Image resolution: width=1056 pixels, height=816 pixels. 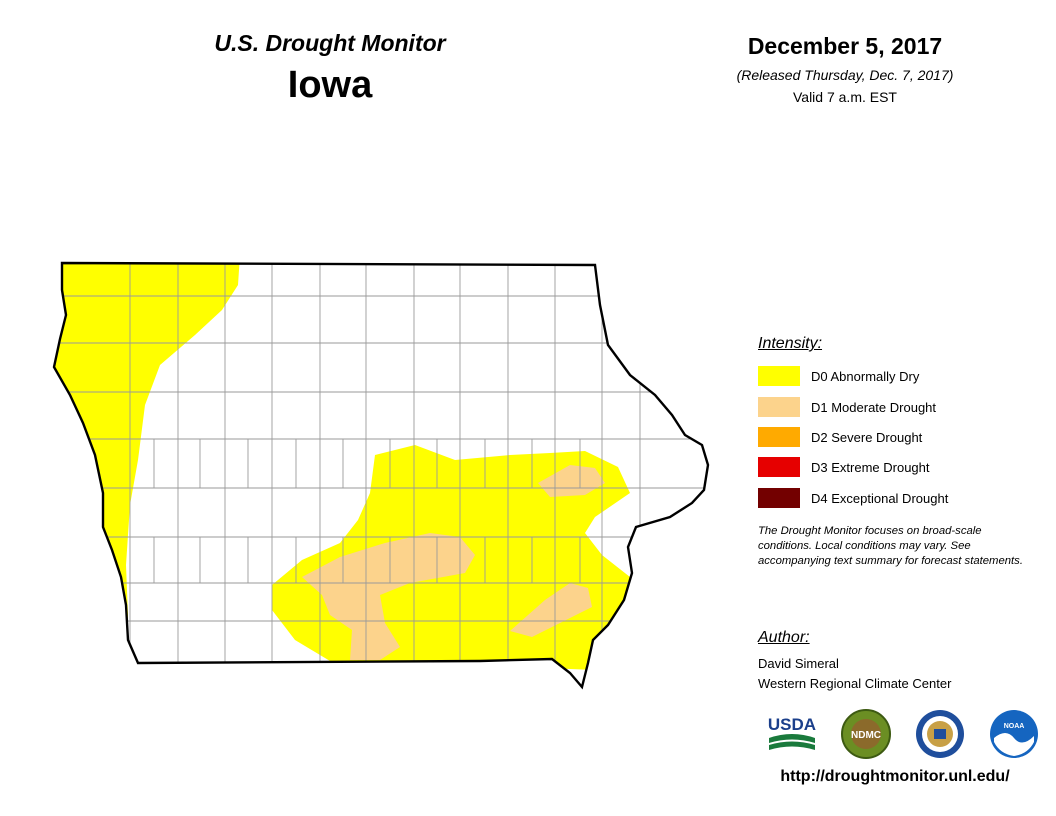 I want to click on legend-item-d1: D1 Moderate Drought, so click(x=847, y=407).